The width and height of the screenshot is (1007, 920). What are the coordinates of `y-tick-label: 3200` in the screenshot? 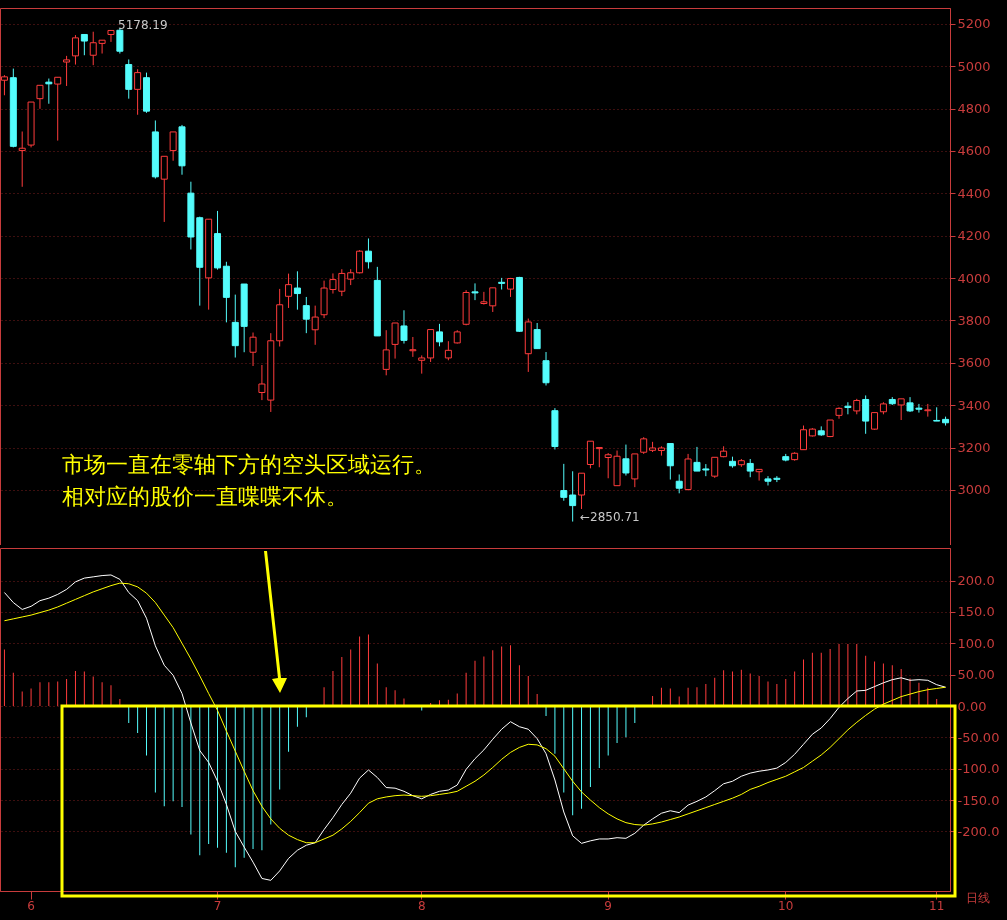 It's located at (974, 448).